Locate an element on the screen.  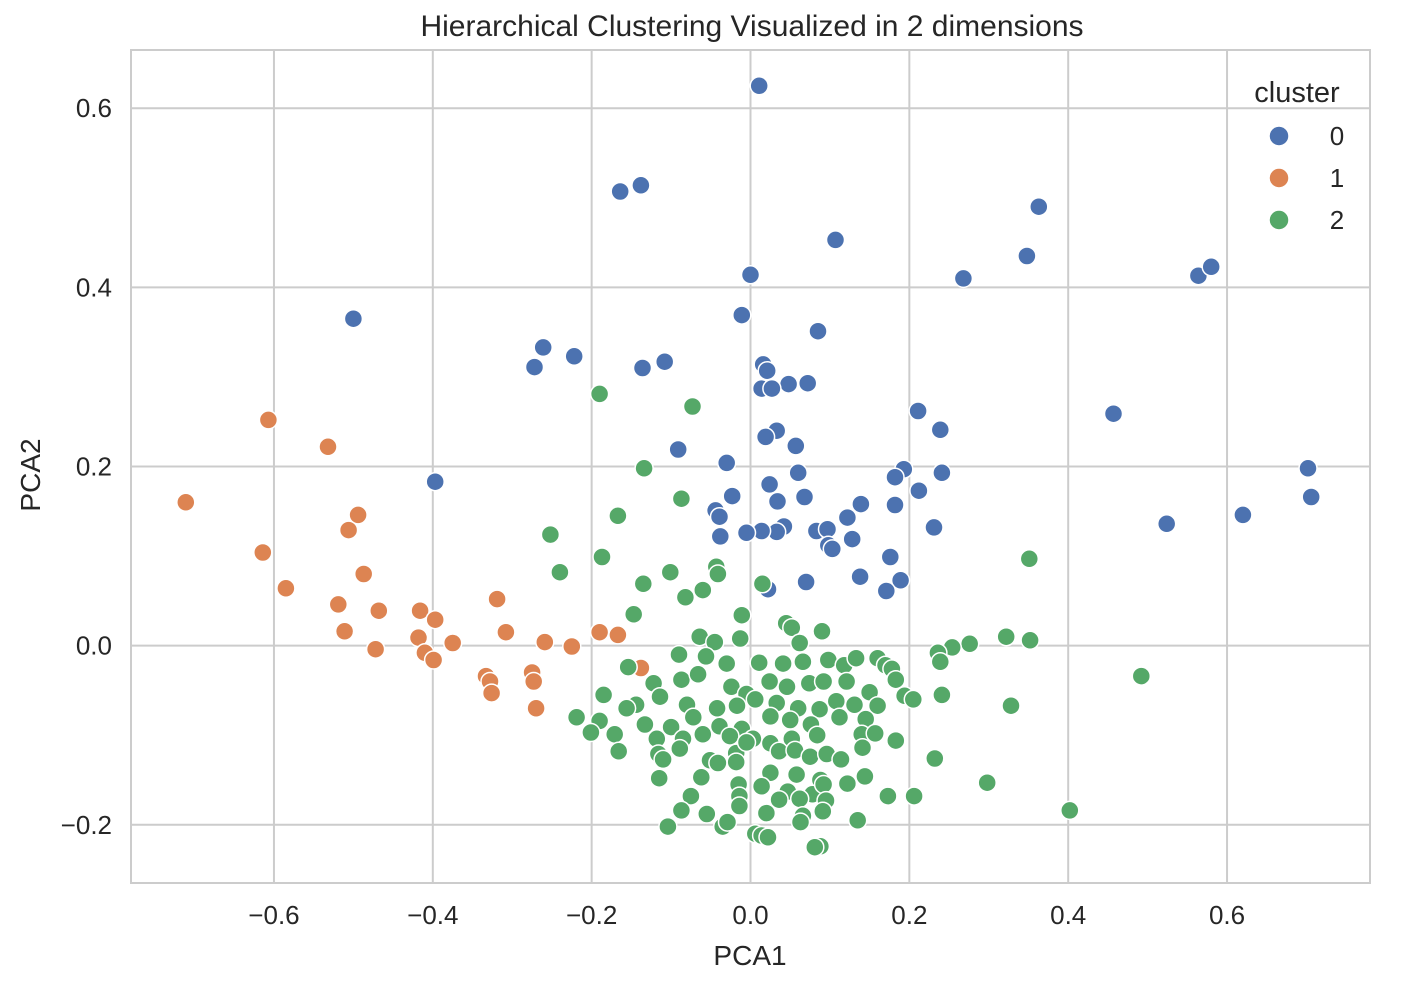
x-tick-label: 0.4 is located at coordinates (1068, 915).